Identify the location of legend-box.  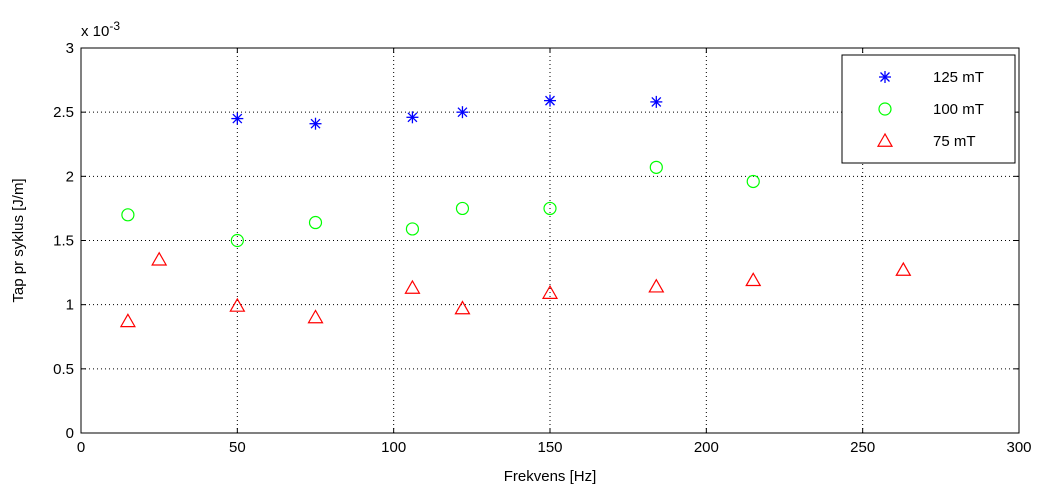
(928, 109).